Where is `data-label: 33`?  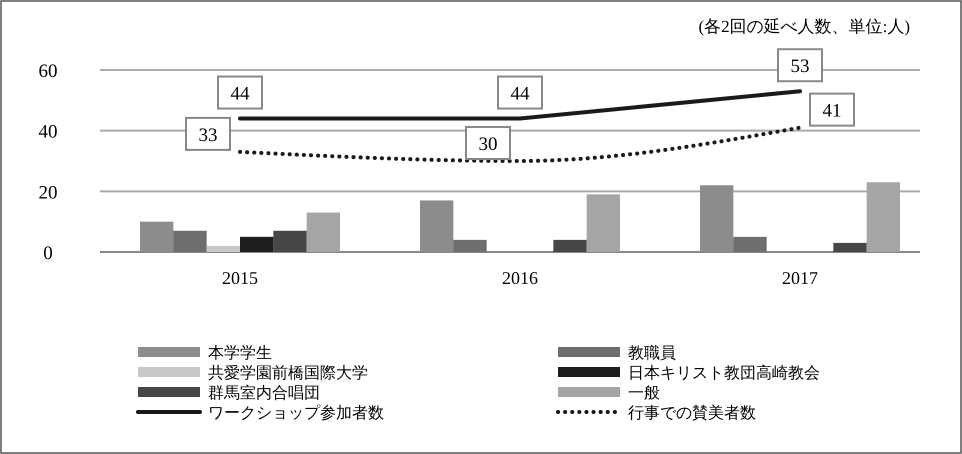 data-label: 33 is located at coordinates (208, 135).